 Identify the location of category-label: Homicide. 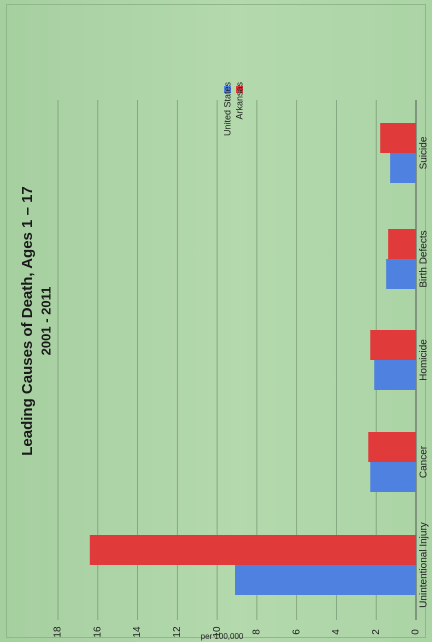
(424, 360).